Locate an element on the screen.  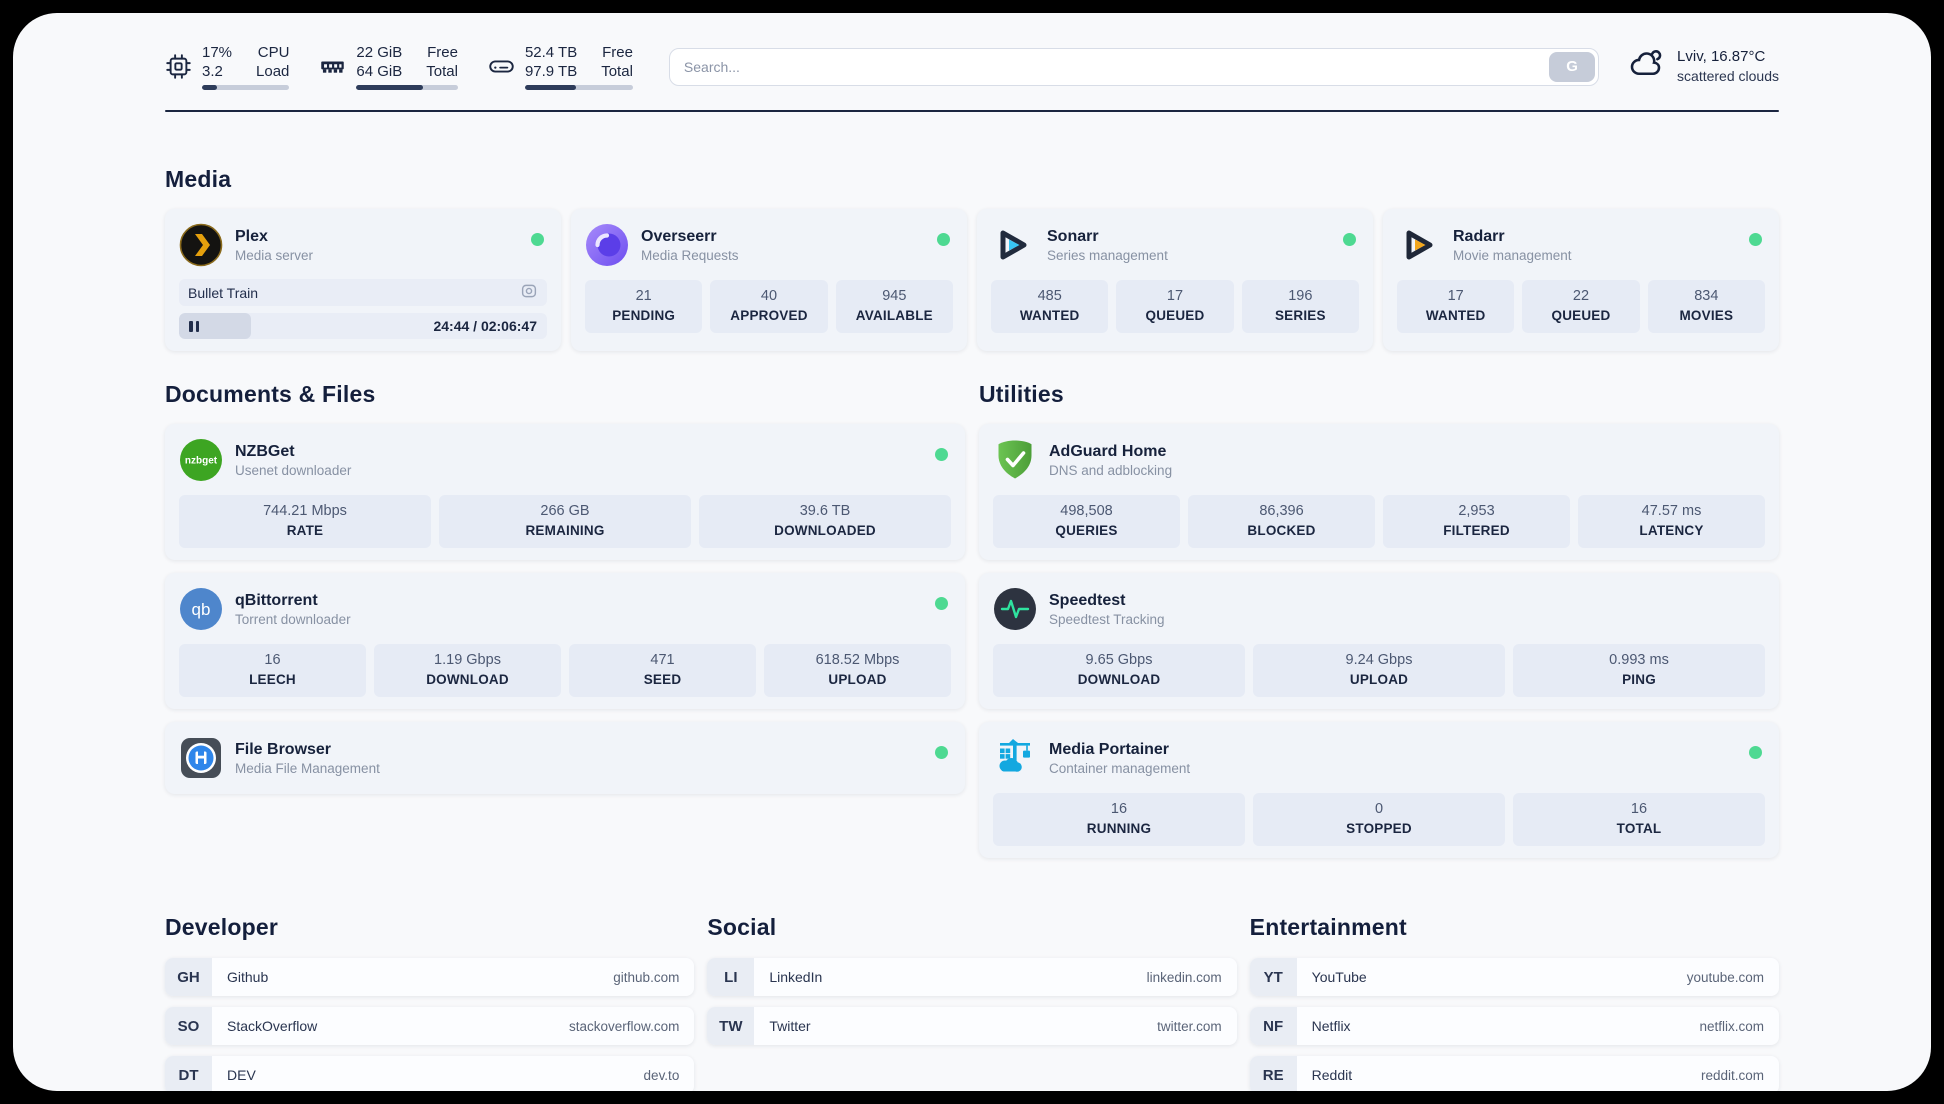
memory-stat: 22 GiB Free 64 GiB Total is located at coordinates (388, 66).